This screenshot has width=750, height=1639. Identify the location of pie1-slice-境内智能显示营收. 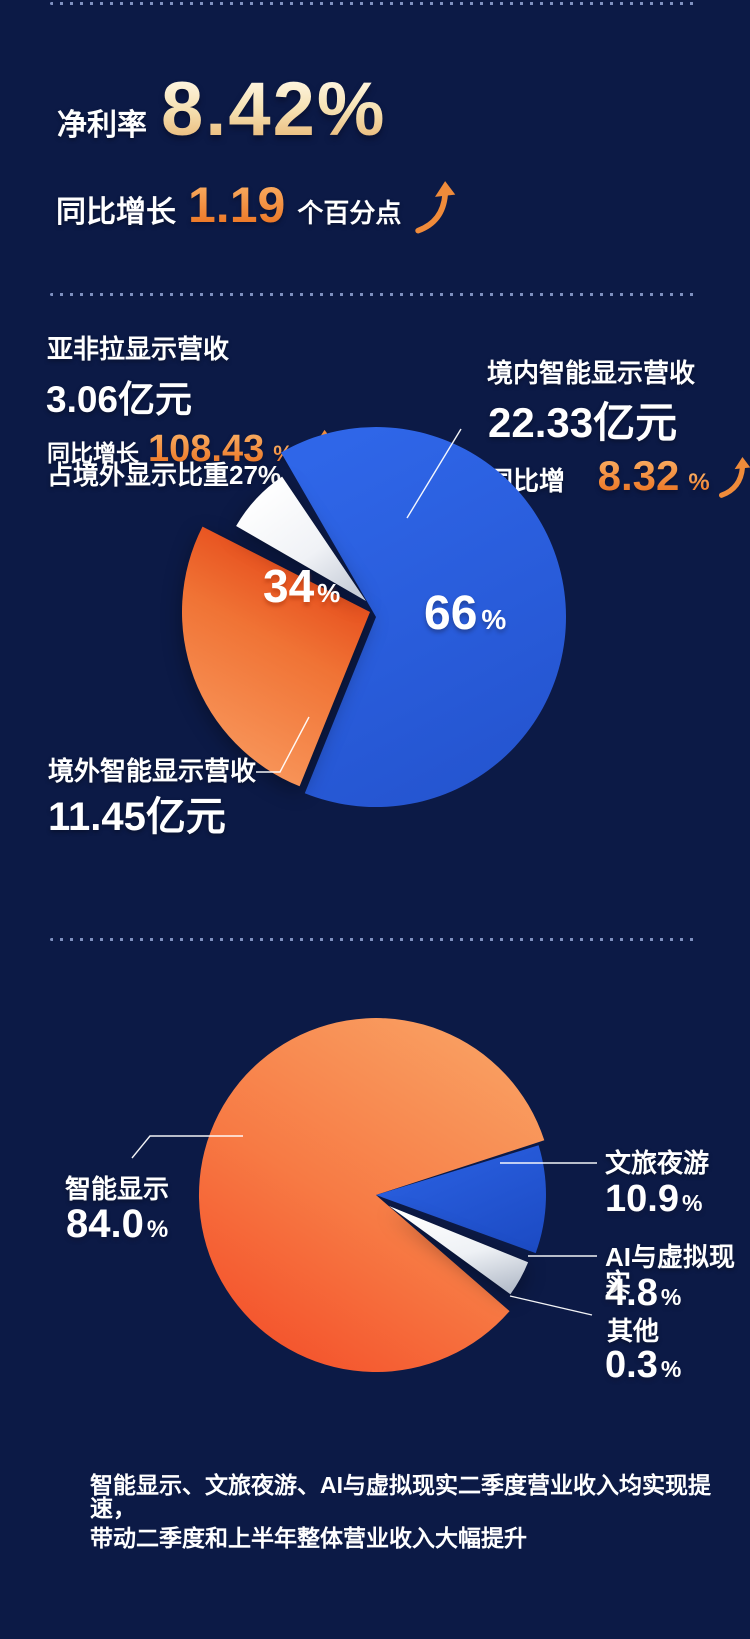
(423, 617).